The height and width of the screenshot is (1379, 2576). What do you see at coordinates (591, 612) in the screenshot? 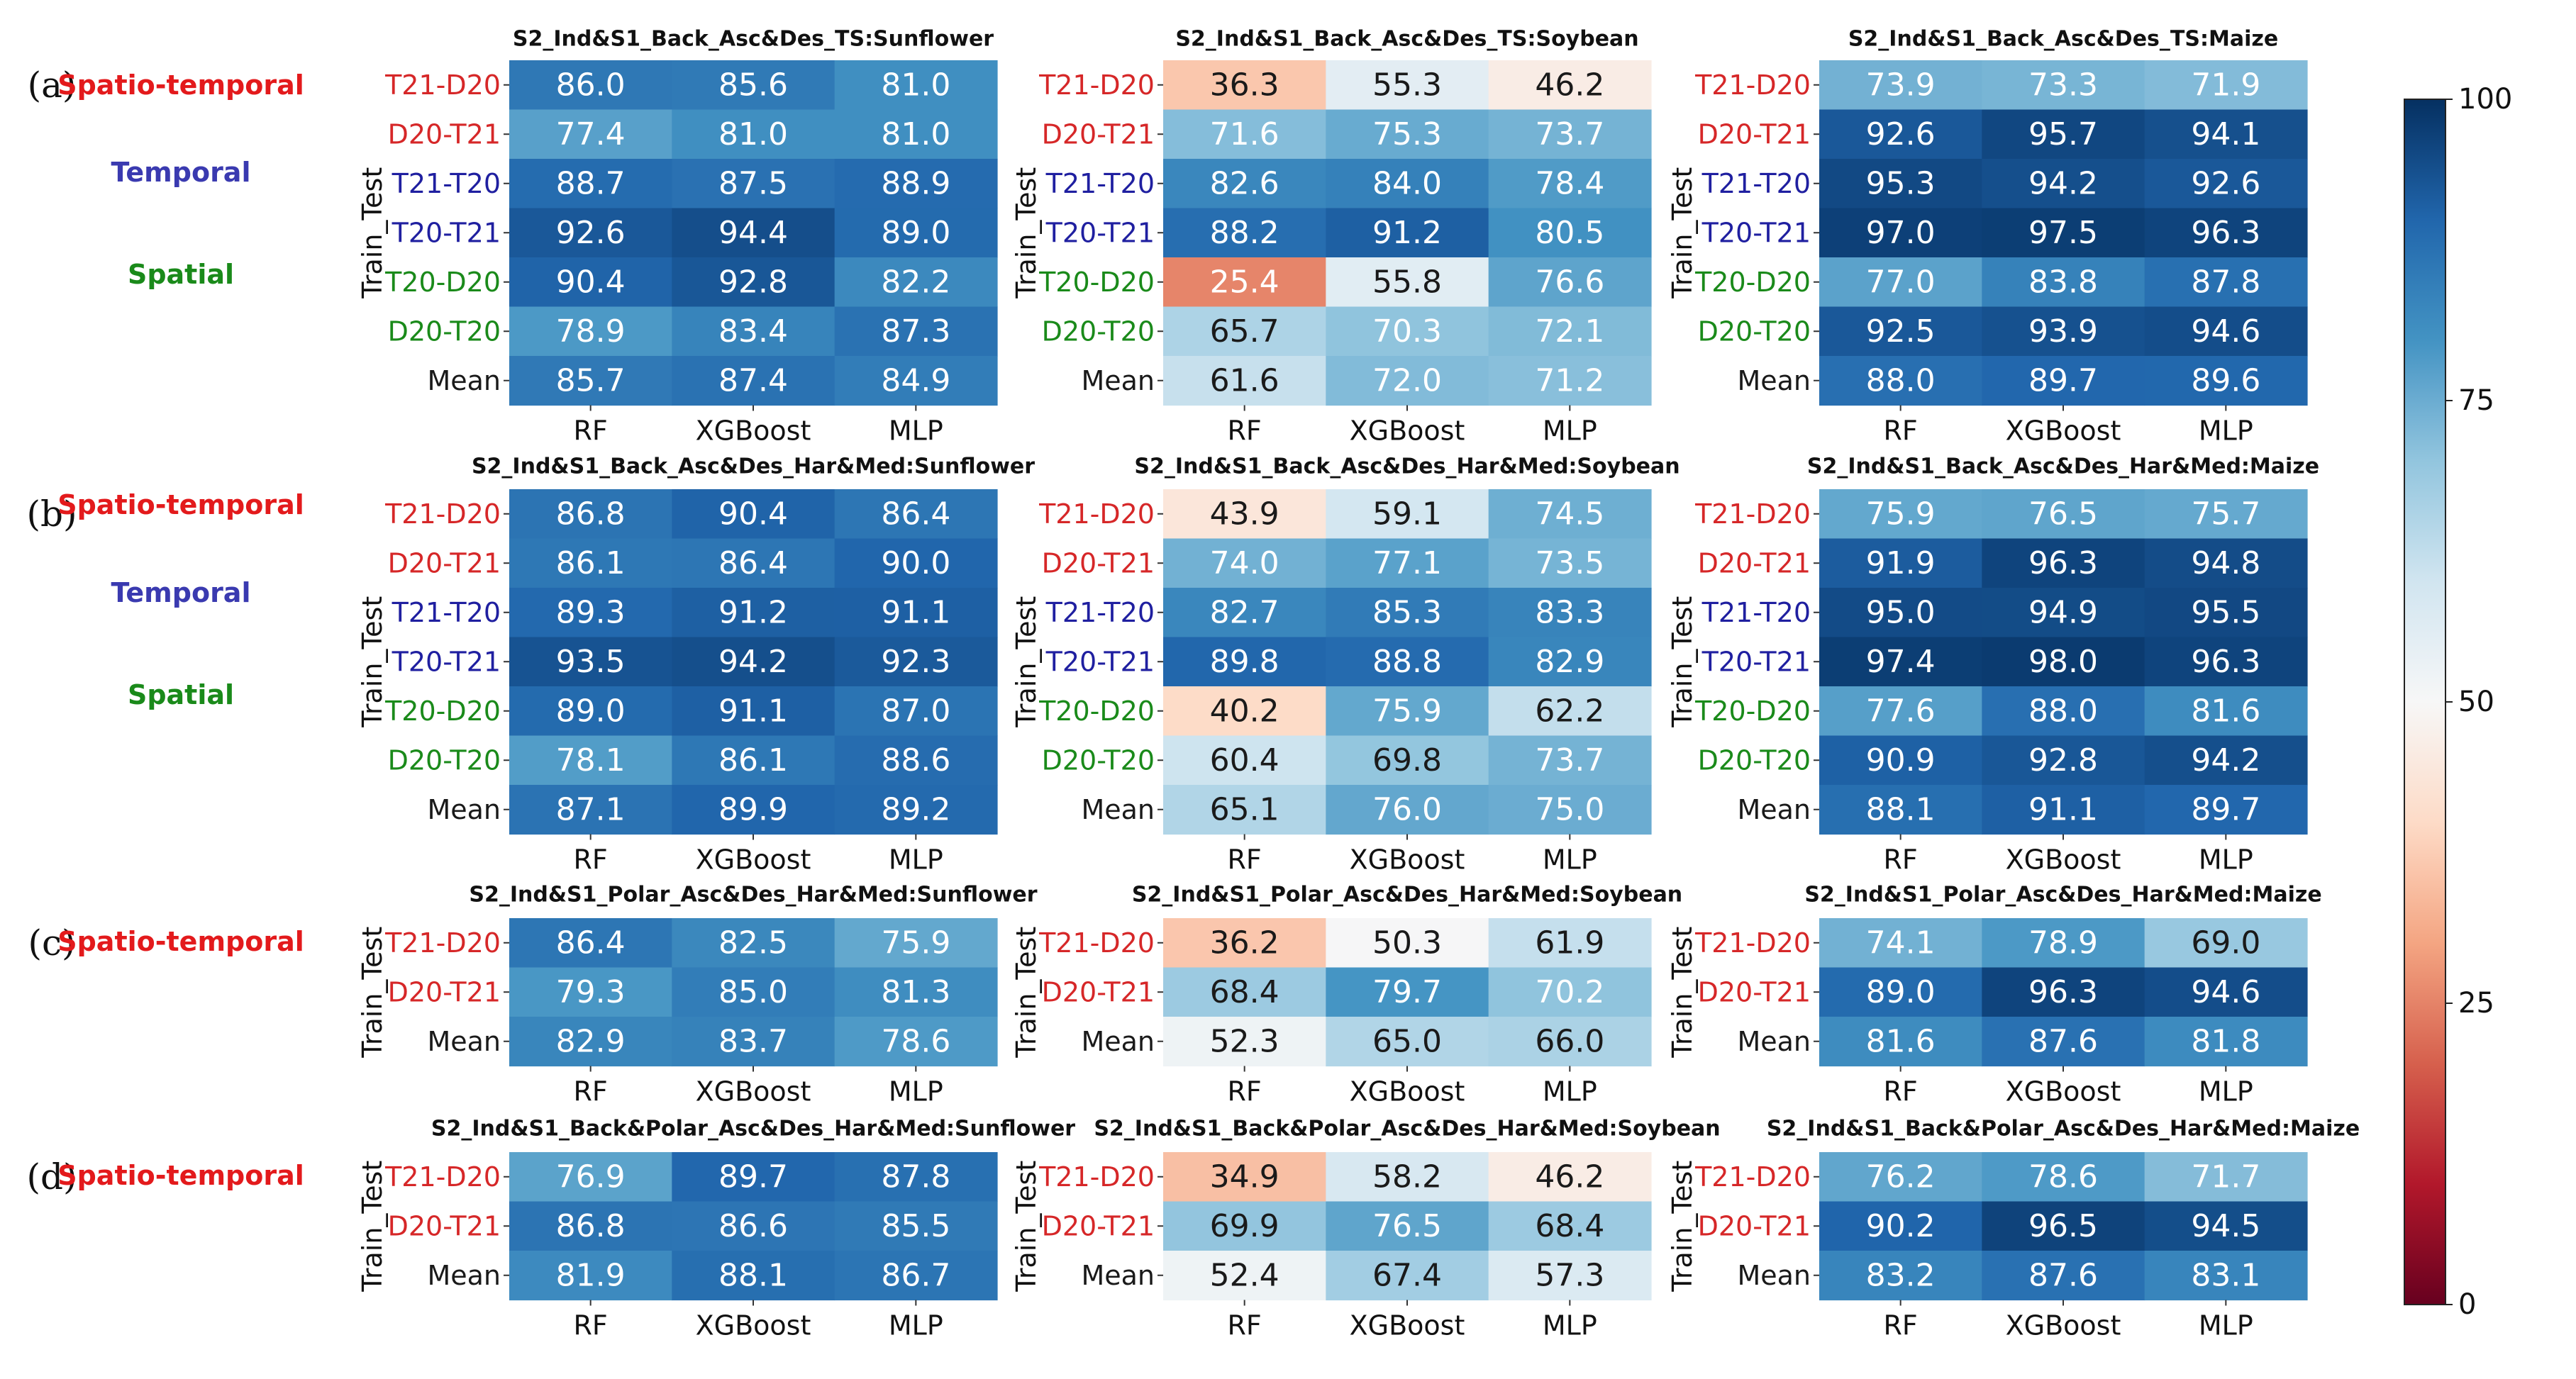
I see `cell-value-label: 89.3` at bounding box center [591, 612].